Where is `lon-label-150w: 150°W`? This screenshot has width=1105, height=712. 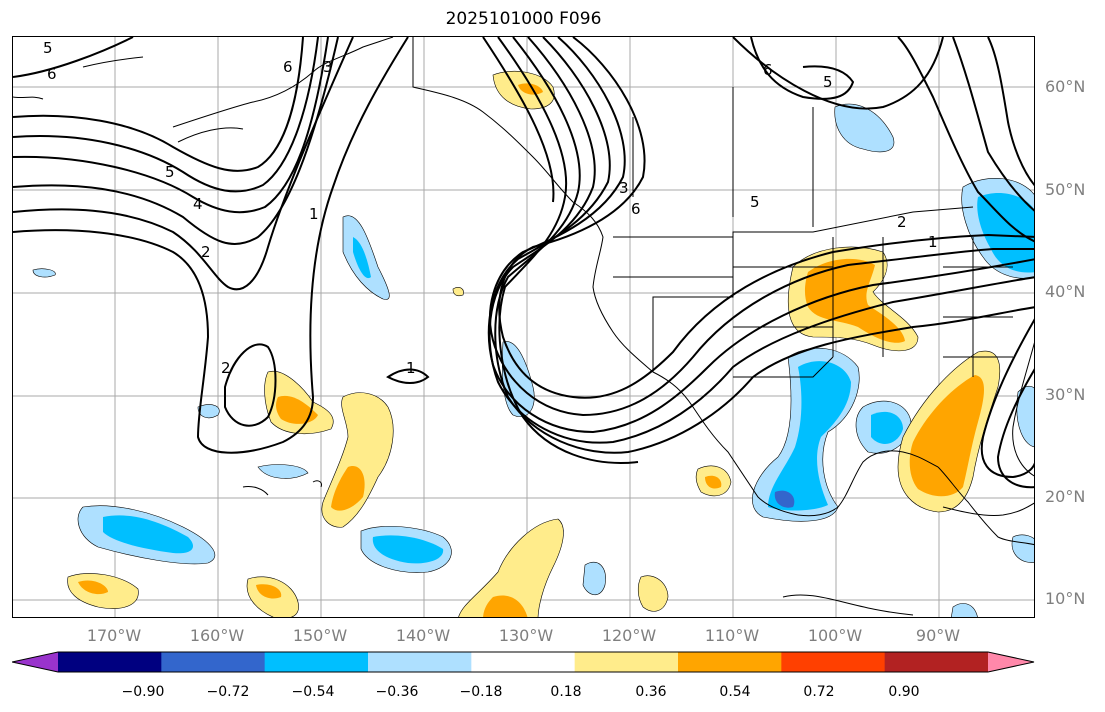
lon-label-150w: 150°W is located at coordinates (320, 635).